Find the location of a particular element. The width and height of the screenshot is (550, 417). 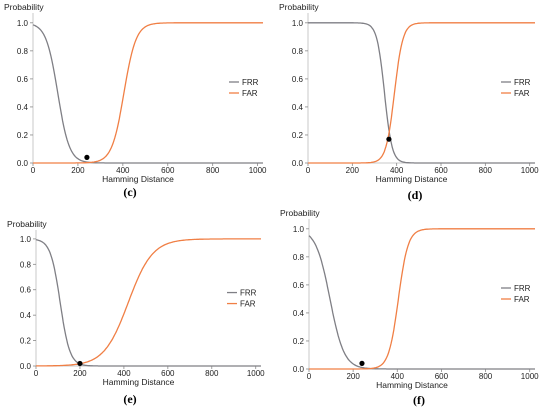

panel-caption: (f) is located at coordinates (419, 400).